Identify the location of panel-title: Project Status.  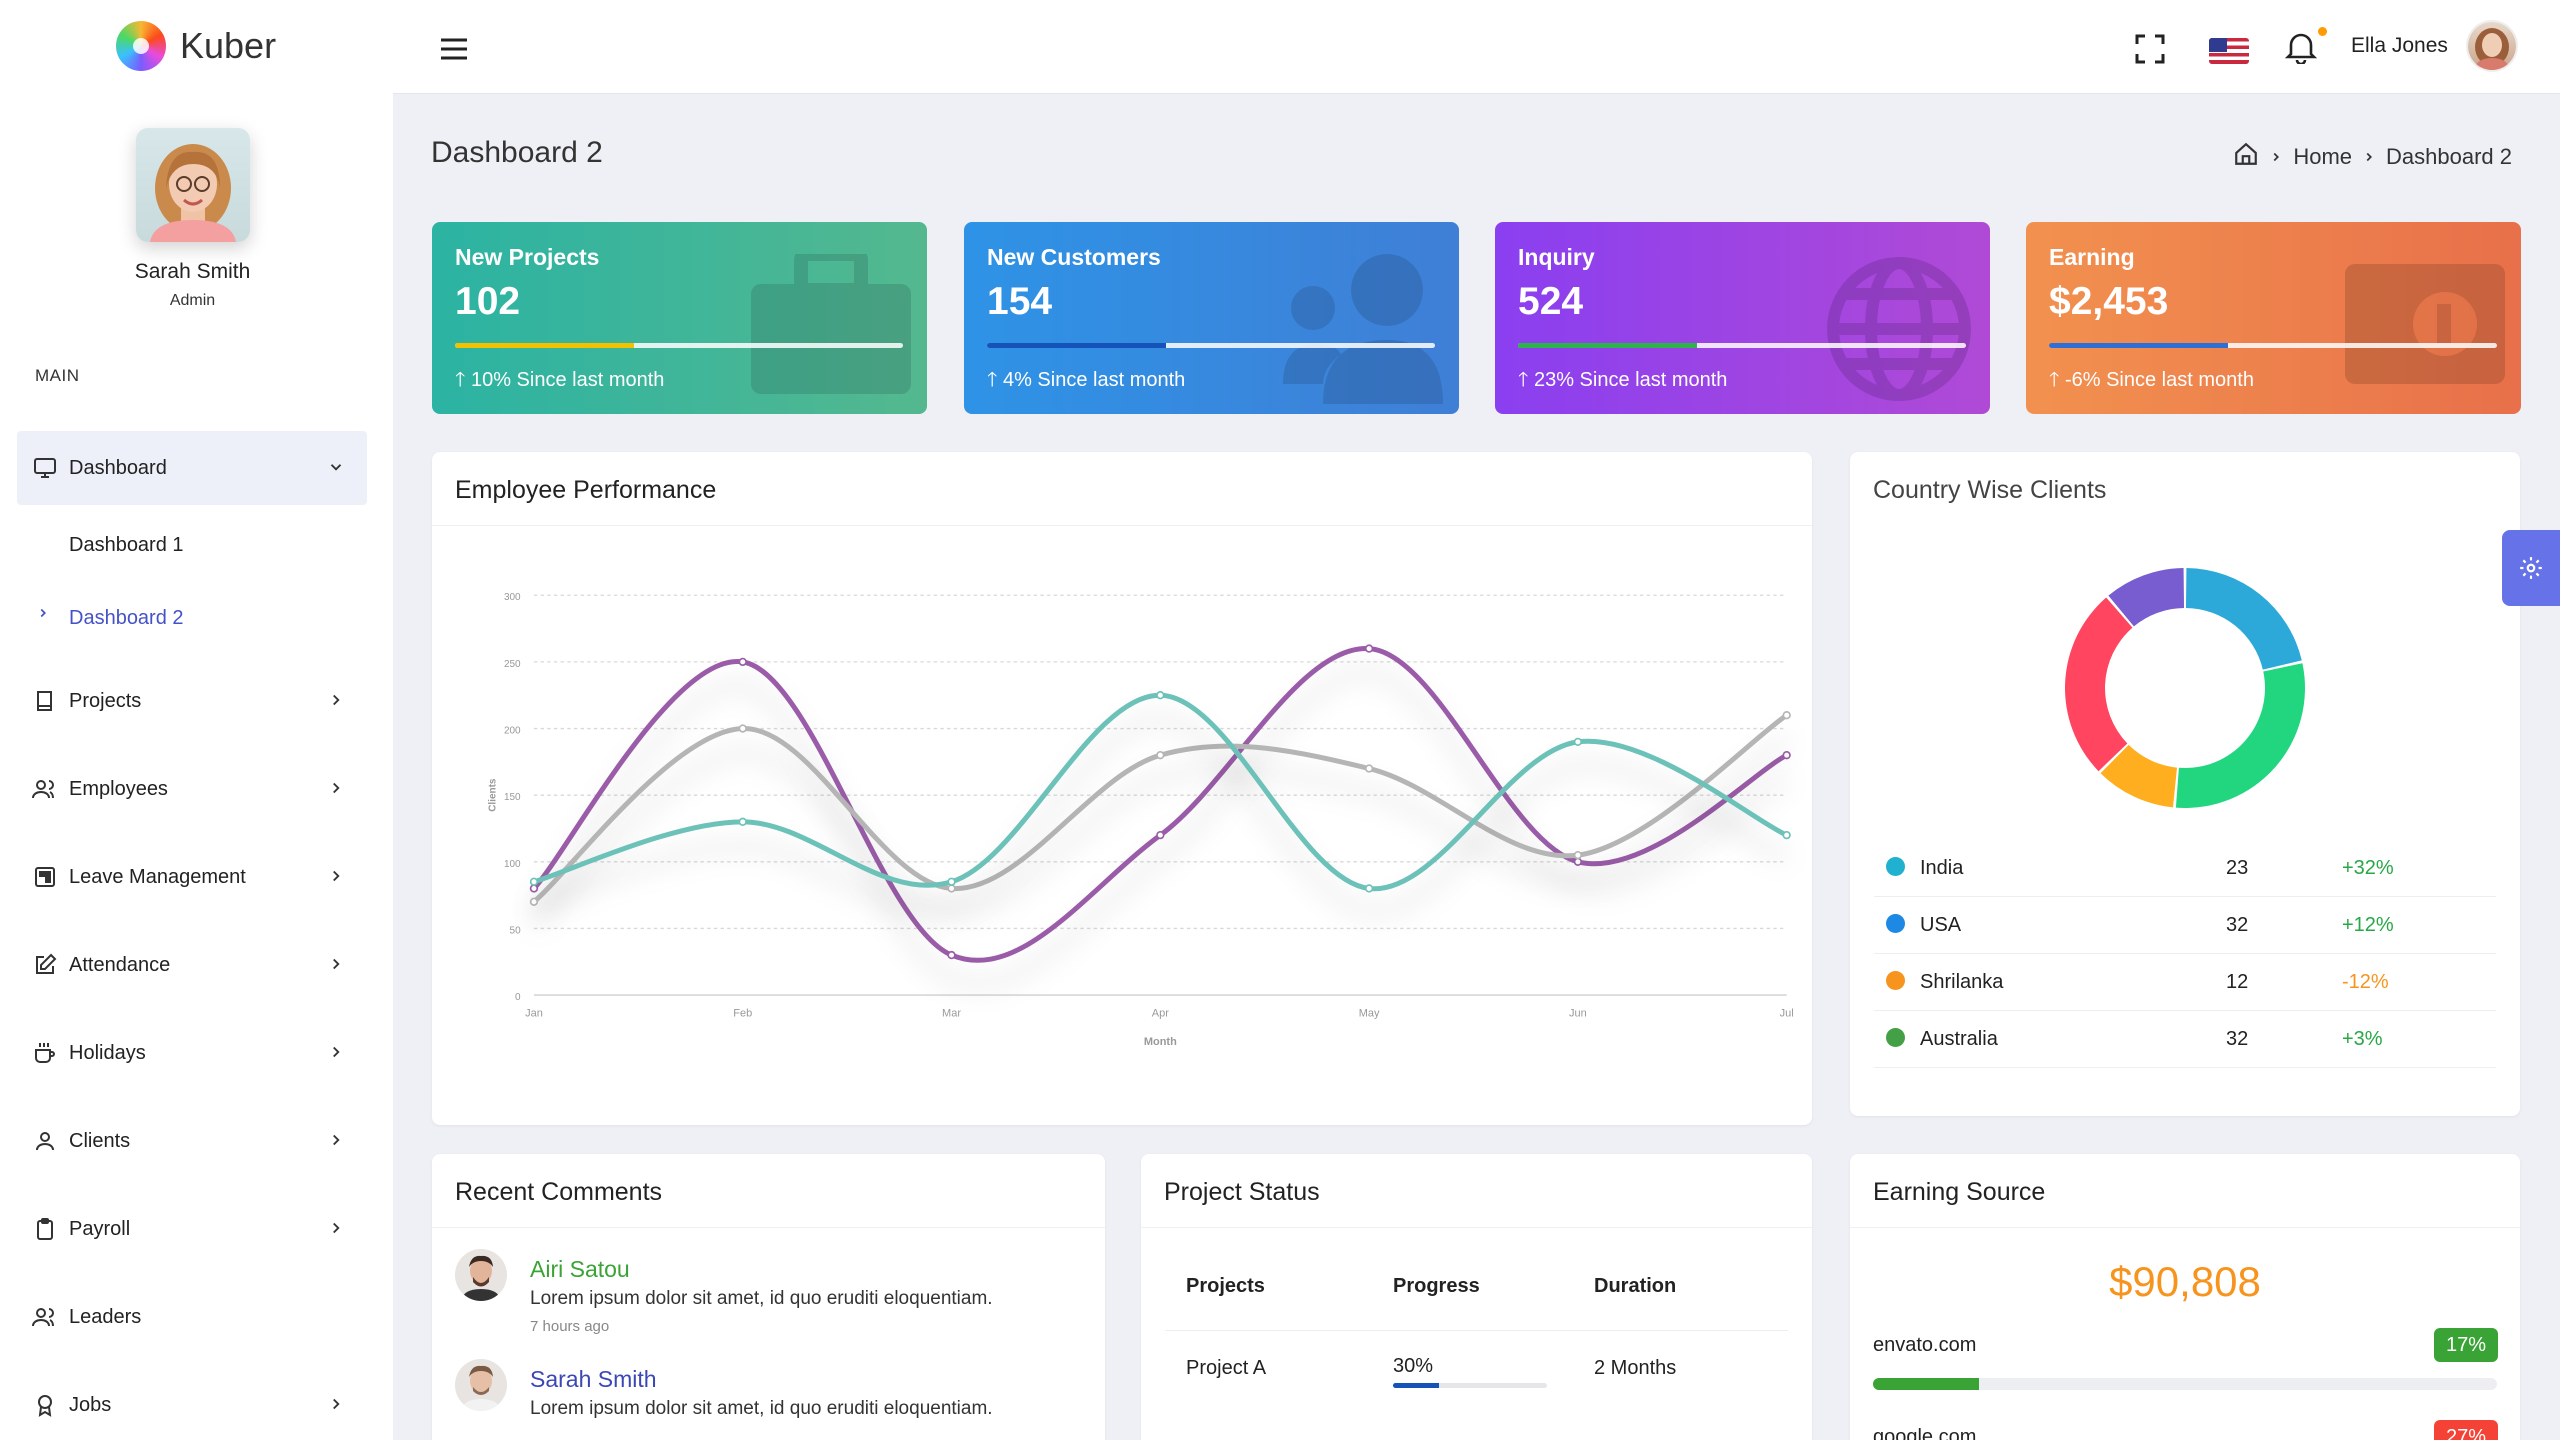
(1242, 1192).